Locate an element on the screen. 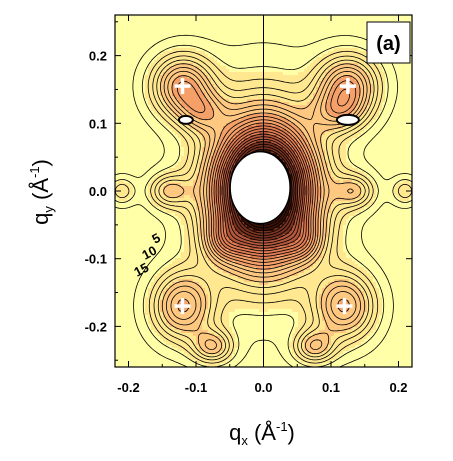 The image size is (453, 461). contour-level-label-15: 15 is located at coordinates (141, 270).